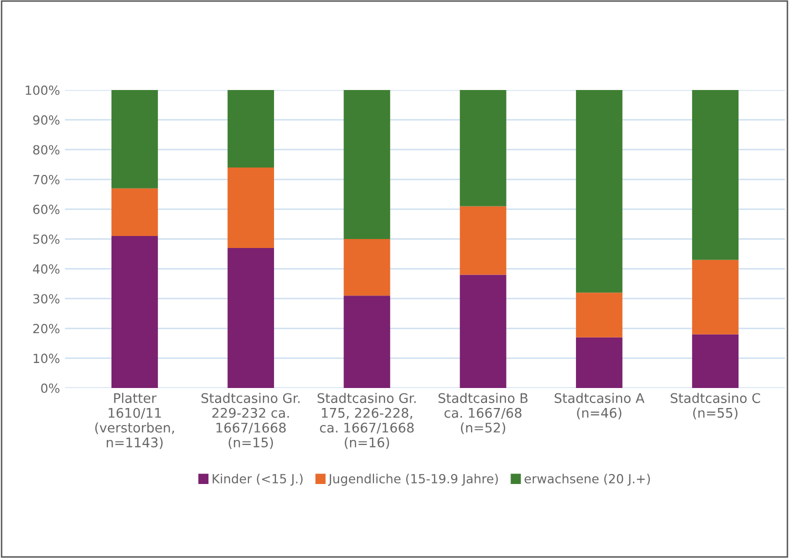 The height and width of the screenshot is (558, 789). I want to click on y-tick-label: 50%, so click(46, 239).